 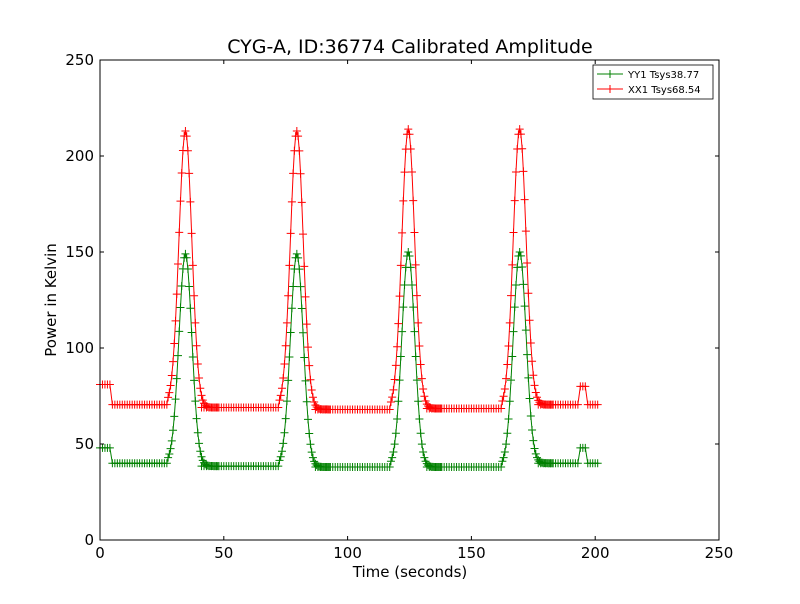 I want to click on legend-marker, so click(x=610, y=89).